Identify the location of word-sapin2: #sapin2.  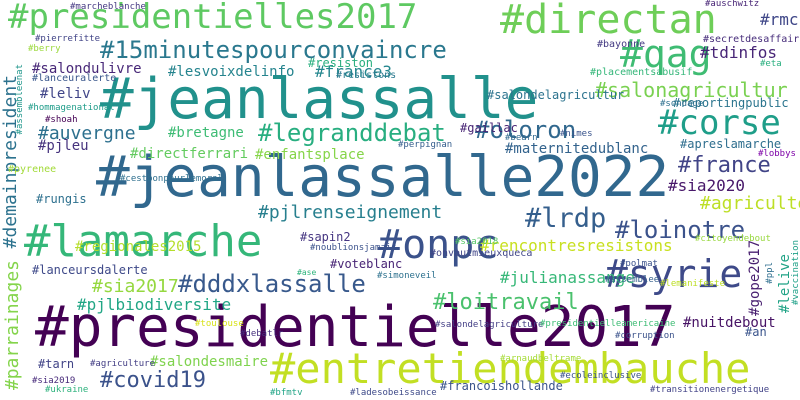
(325, 237).